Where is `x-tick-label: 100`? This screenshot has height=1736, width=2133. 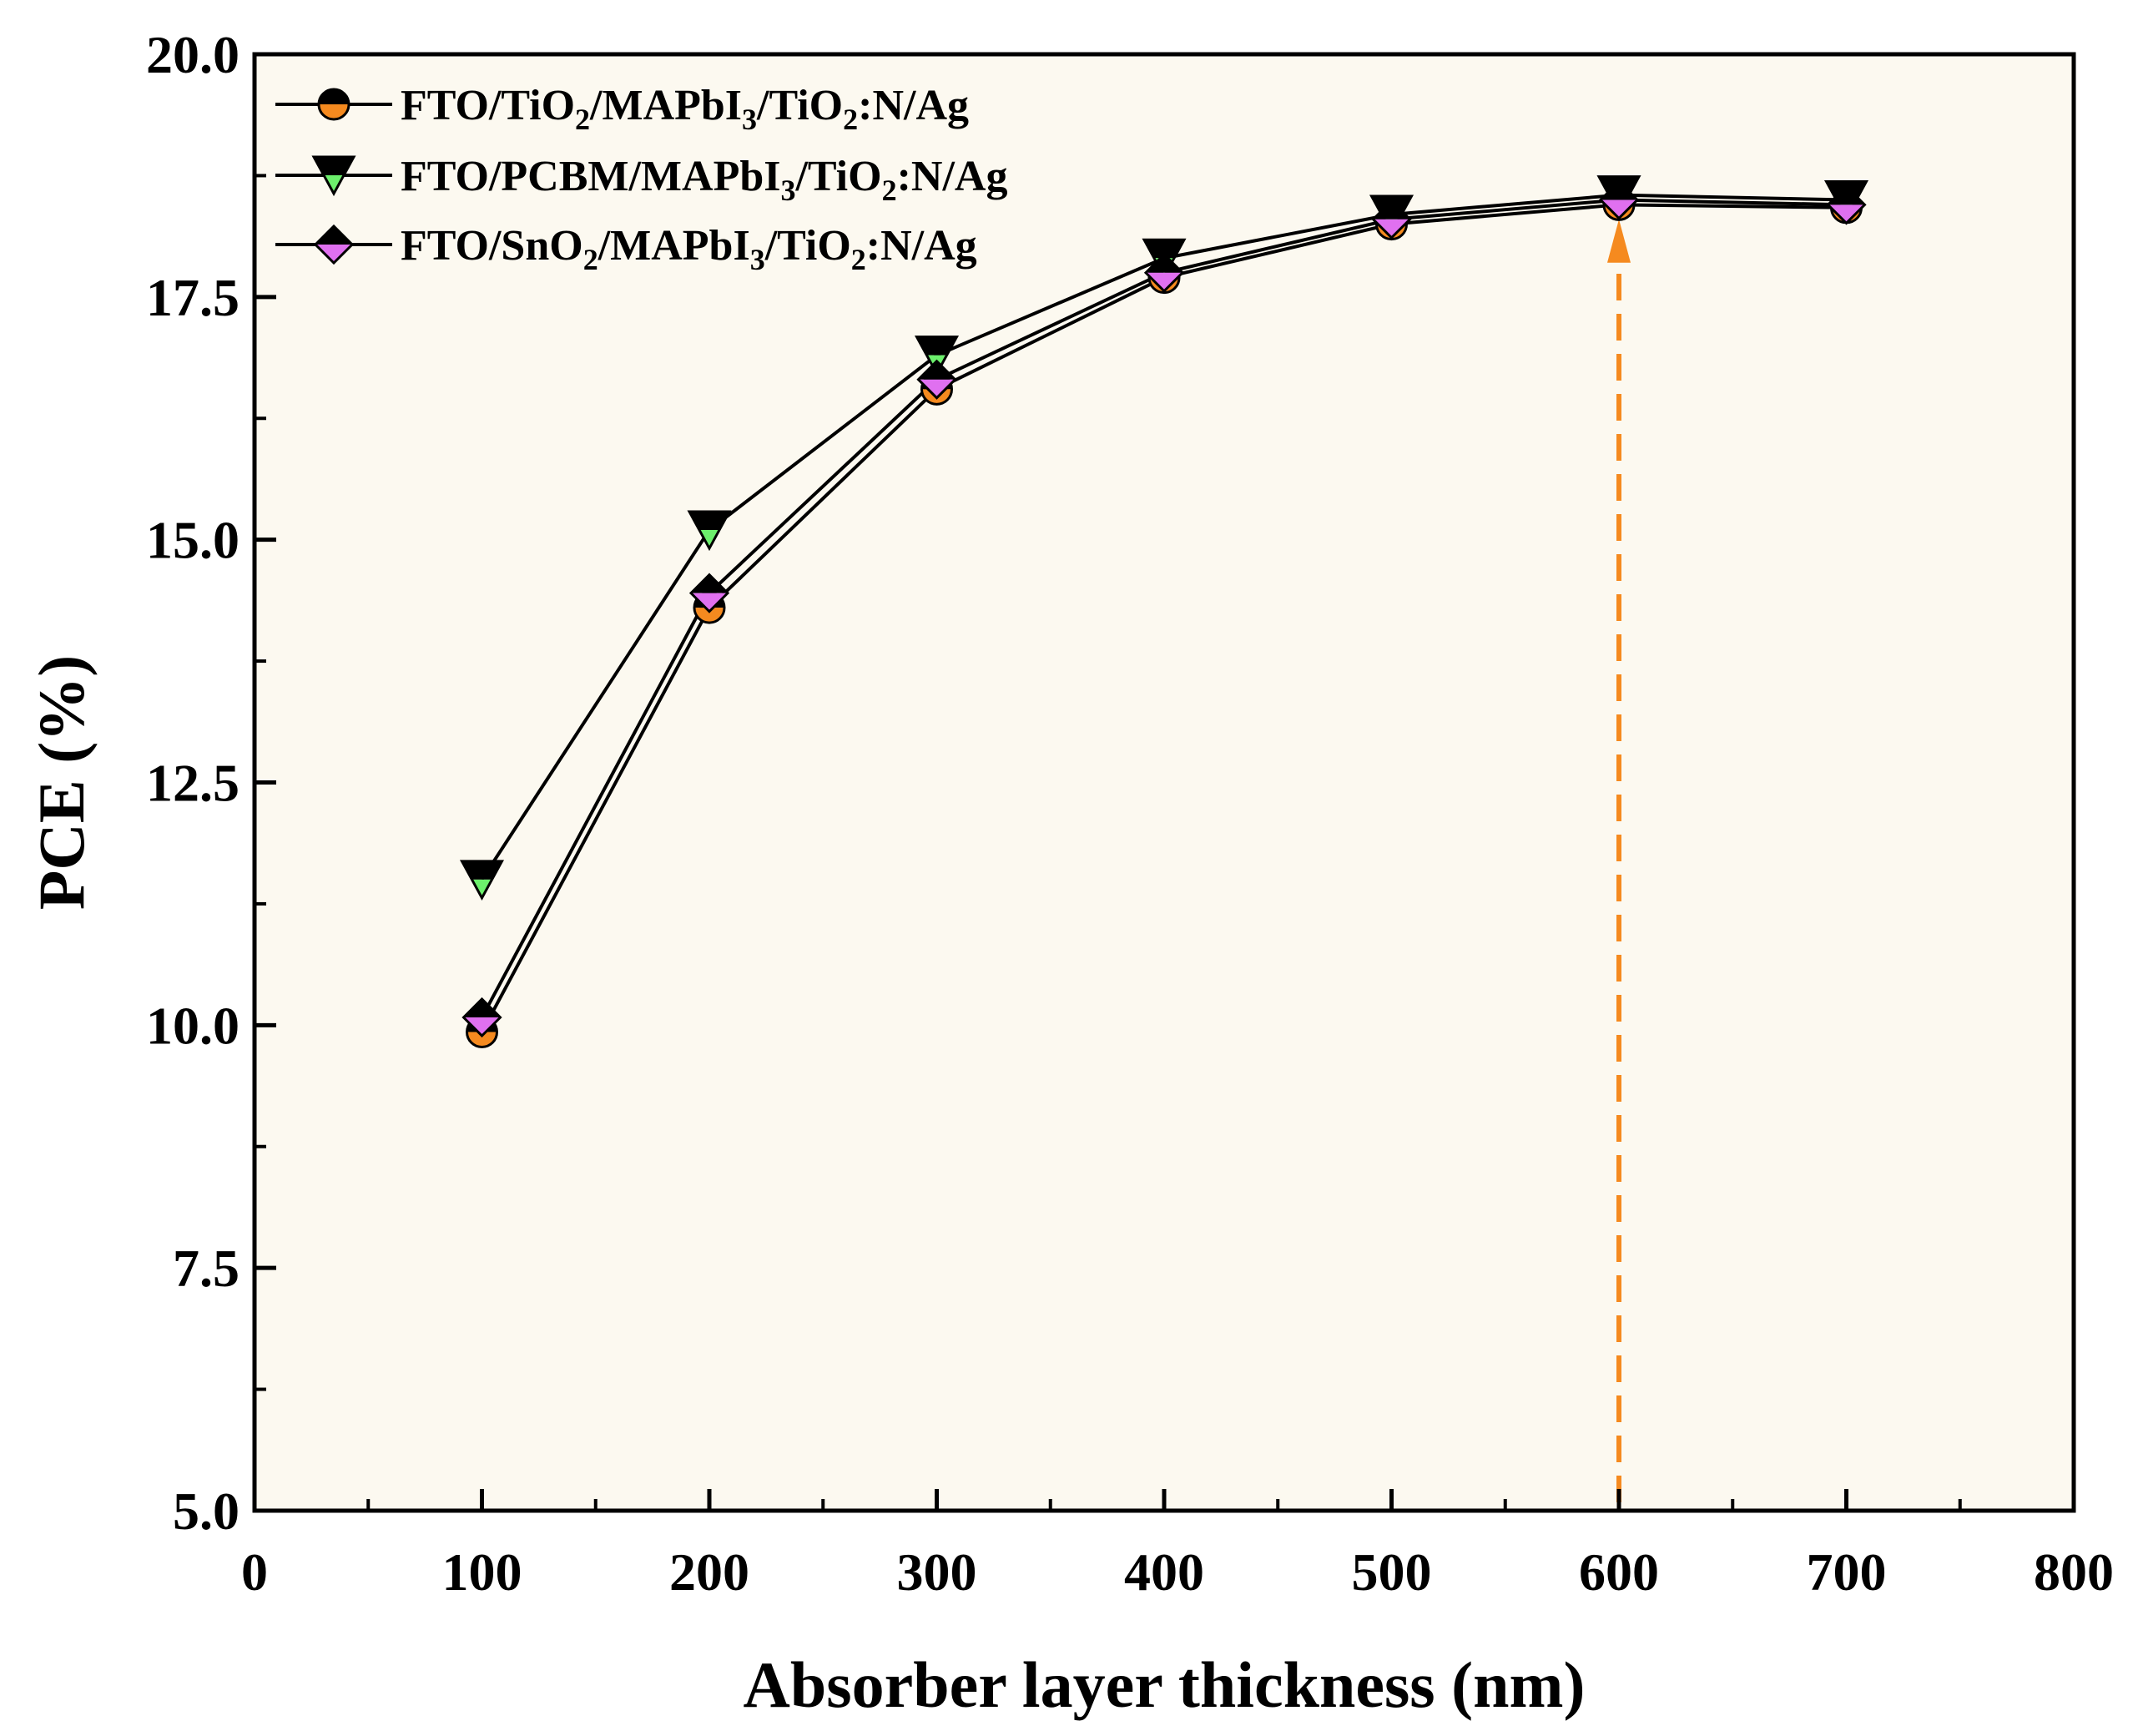 x-tick-label: 100 is located at coordinates (482, 1572).